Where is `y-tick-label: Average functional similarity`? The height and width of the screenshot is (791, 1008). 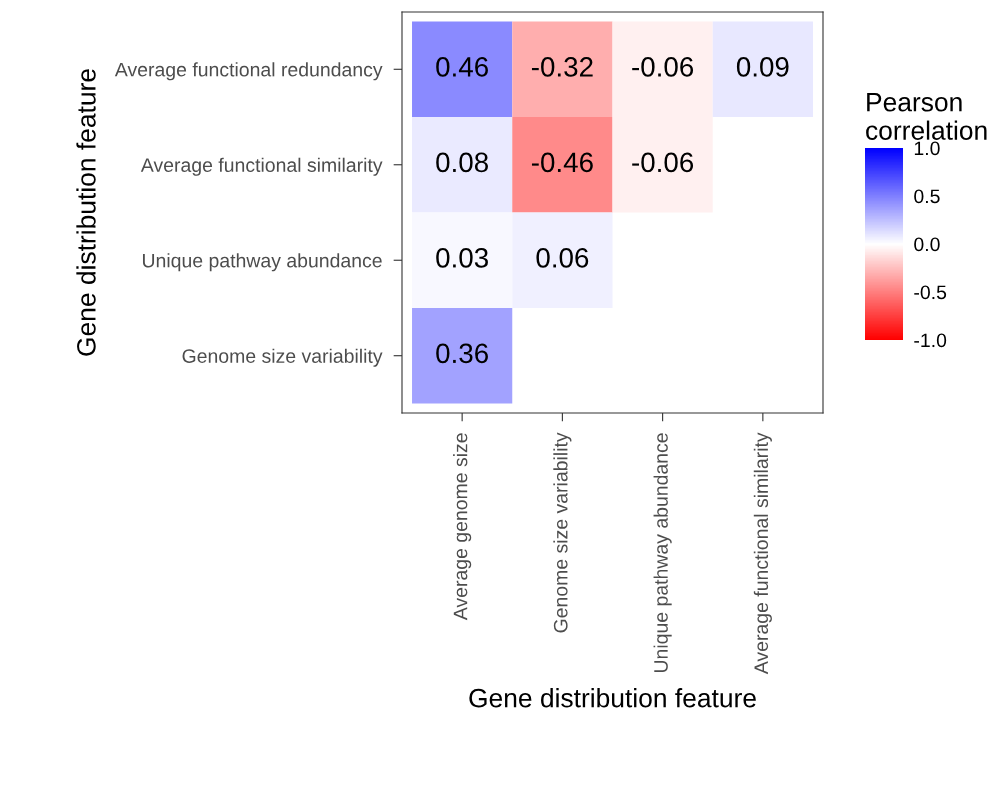
y-tick-label: Average functional similarity is located at coordinates (261, 166).